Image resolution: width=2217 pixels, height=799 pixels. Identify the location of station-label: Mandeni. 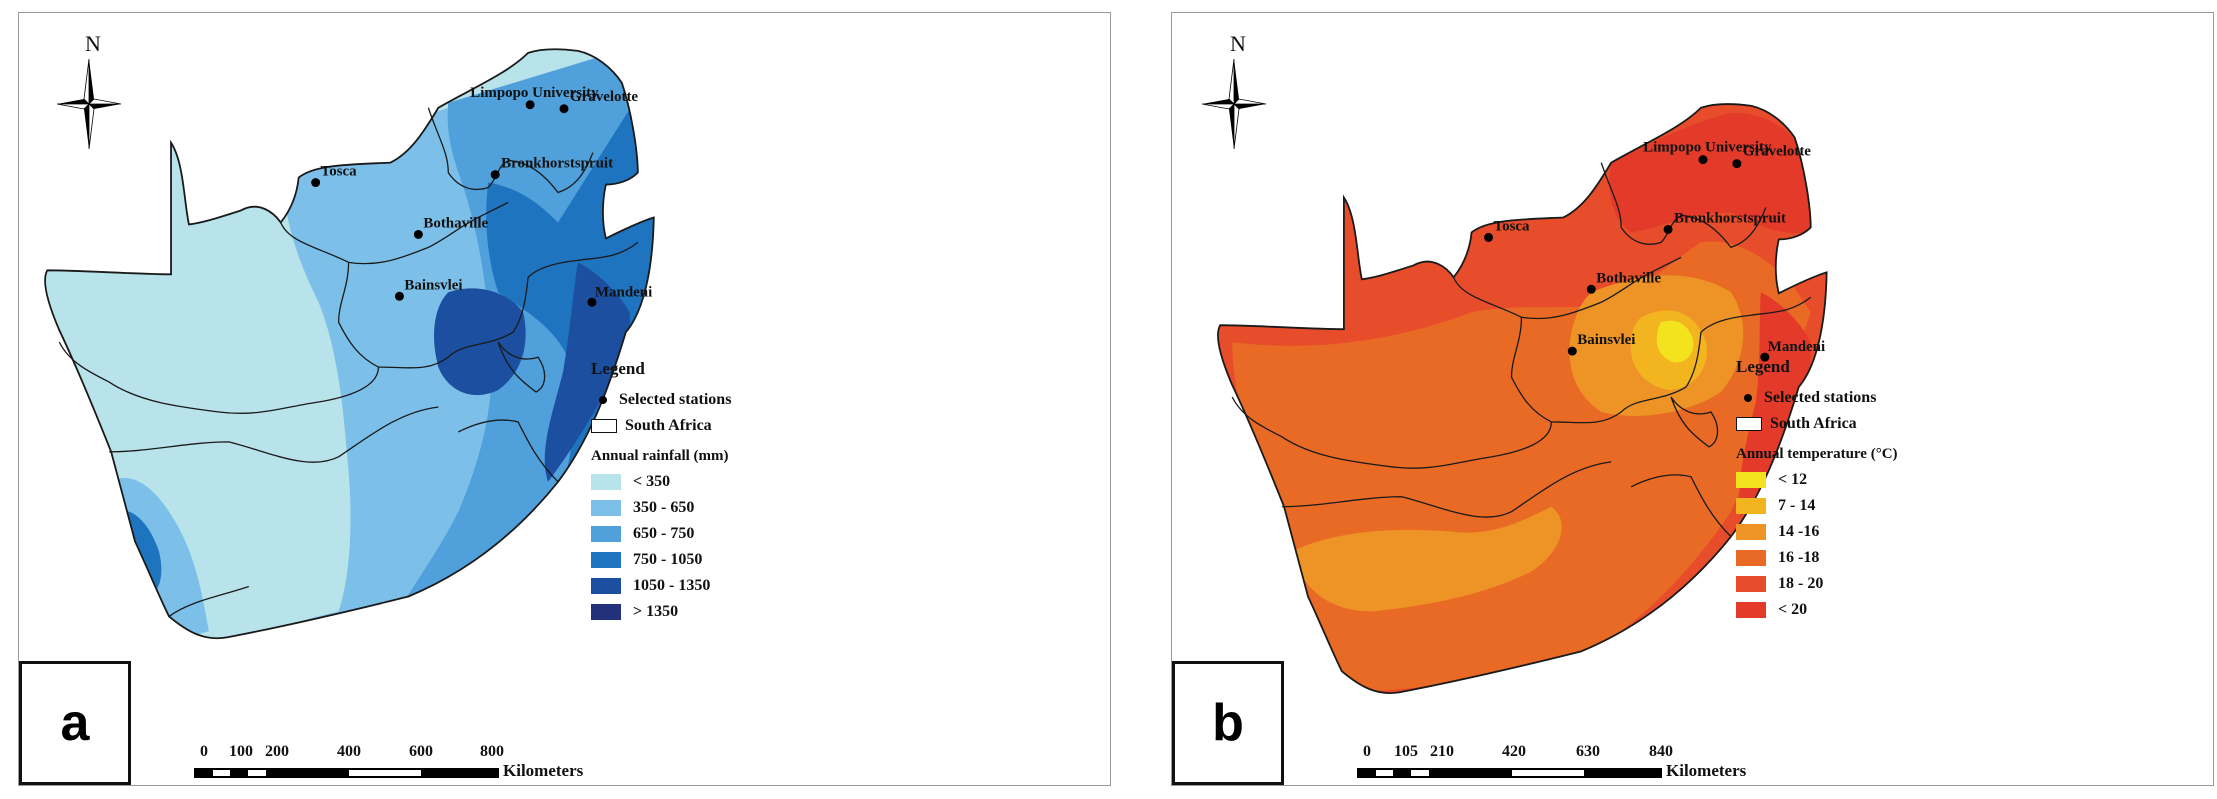
(623, 292).